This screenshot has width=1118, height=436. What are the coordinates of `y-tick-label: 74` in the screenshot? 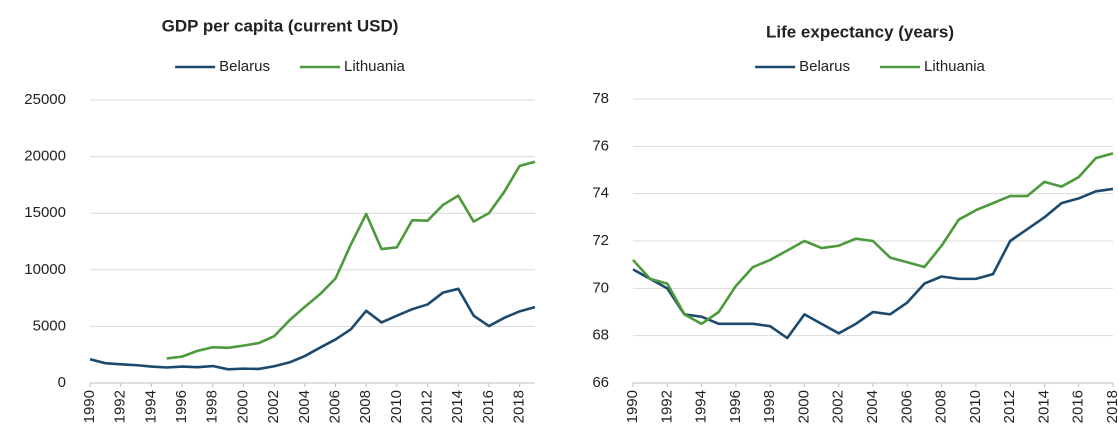 It's located at (600, 193).